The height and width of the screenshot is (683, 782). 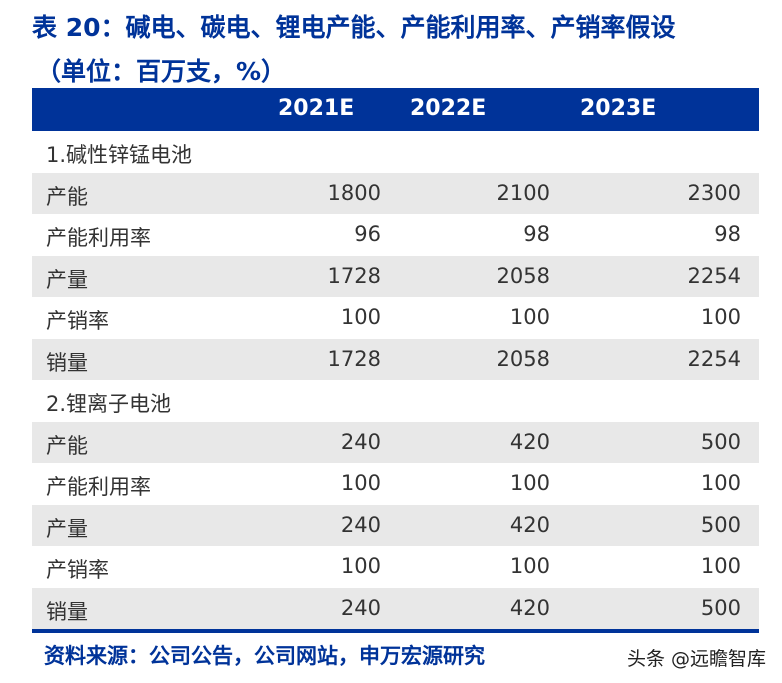 What do you see at coordinates (395, 442) in the screenshot?
I see `table-row: 产能 240 420 500` at bounding box center [395, 442].